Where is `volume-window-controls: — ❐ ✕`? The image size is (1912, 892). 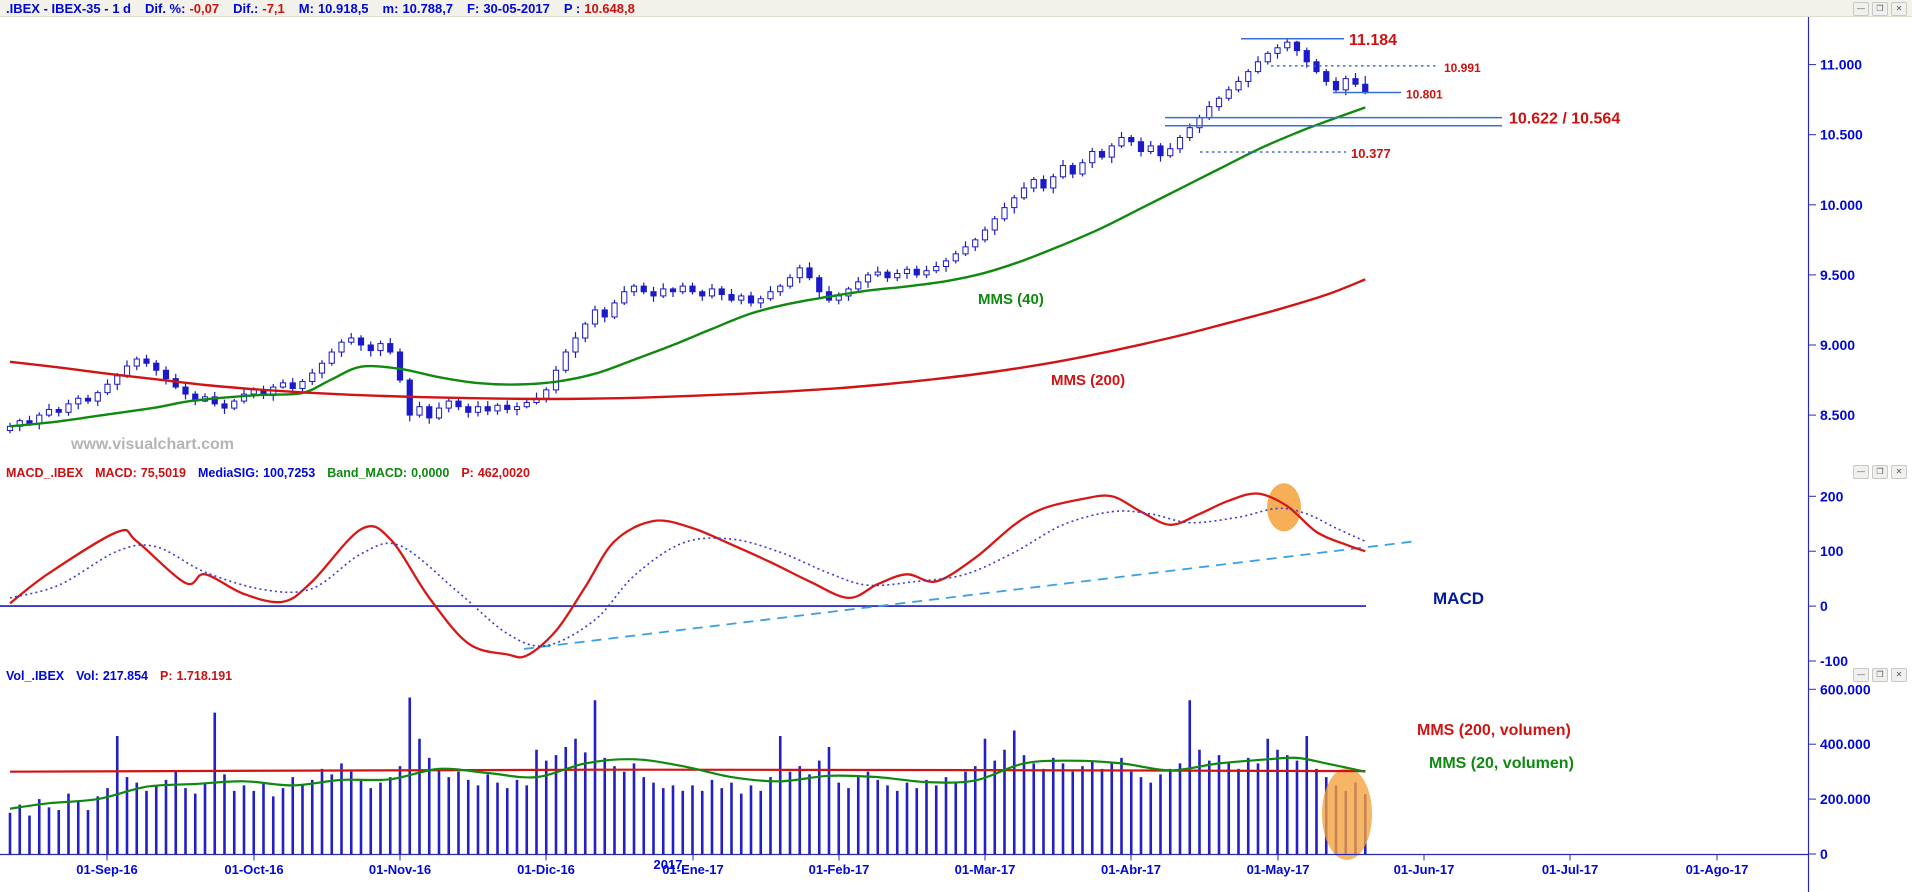
volume-window-controls: — ❐ ✕ is located at coordinates (1880, 675).